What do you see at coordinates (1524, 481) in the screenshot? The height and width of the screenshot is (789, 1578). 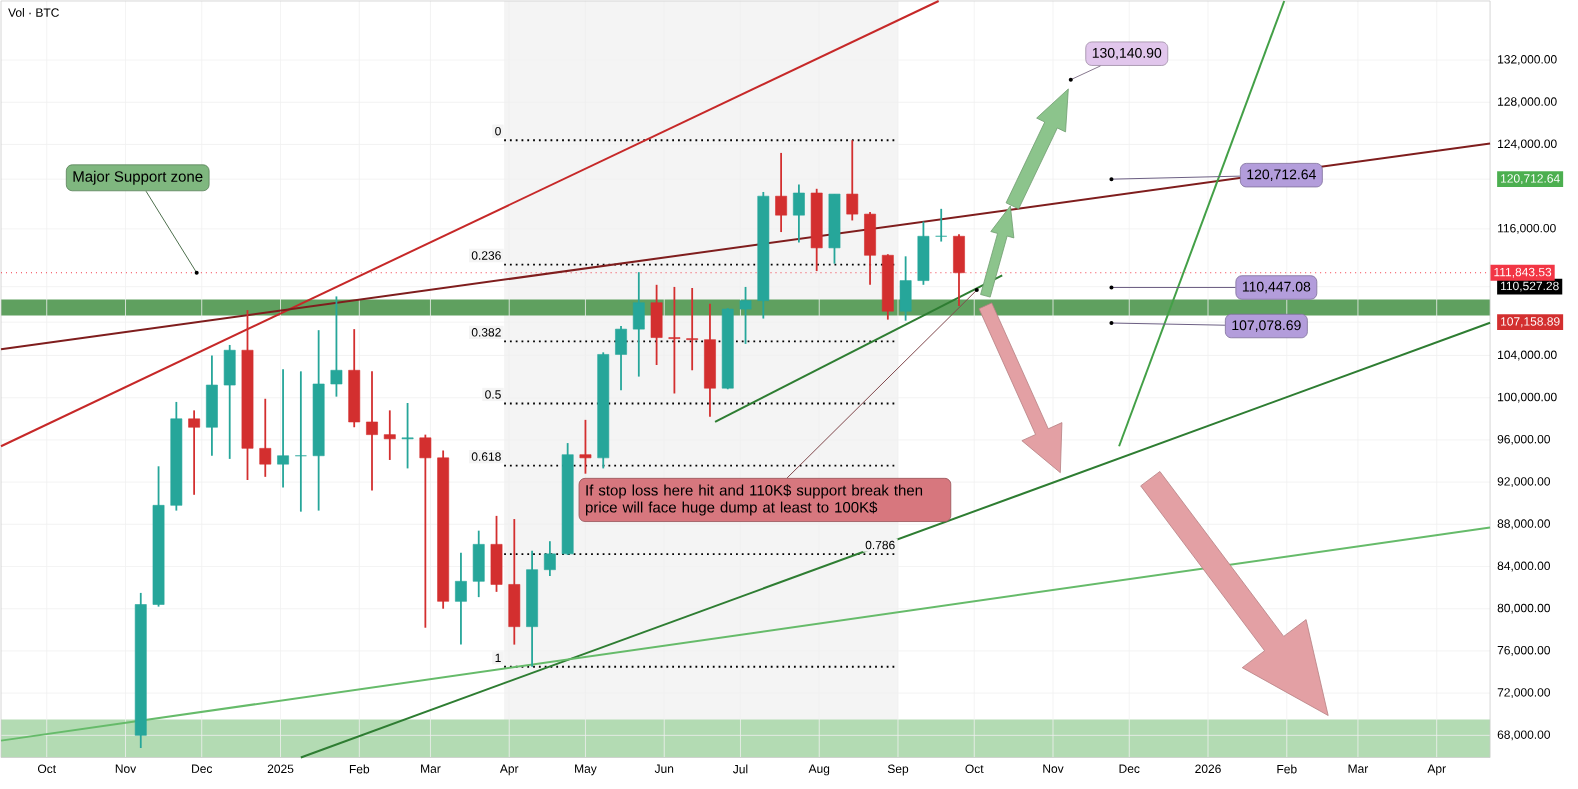 I see `y-tick-label: 92,000.00` at bounding box center [1524, 481].